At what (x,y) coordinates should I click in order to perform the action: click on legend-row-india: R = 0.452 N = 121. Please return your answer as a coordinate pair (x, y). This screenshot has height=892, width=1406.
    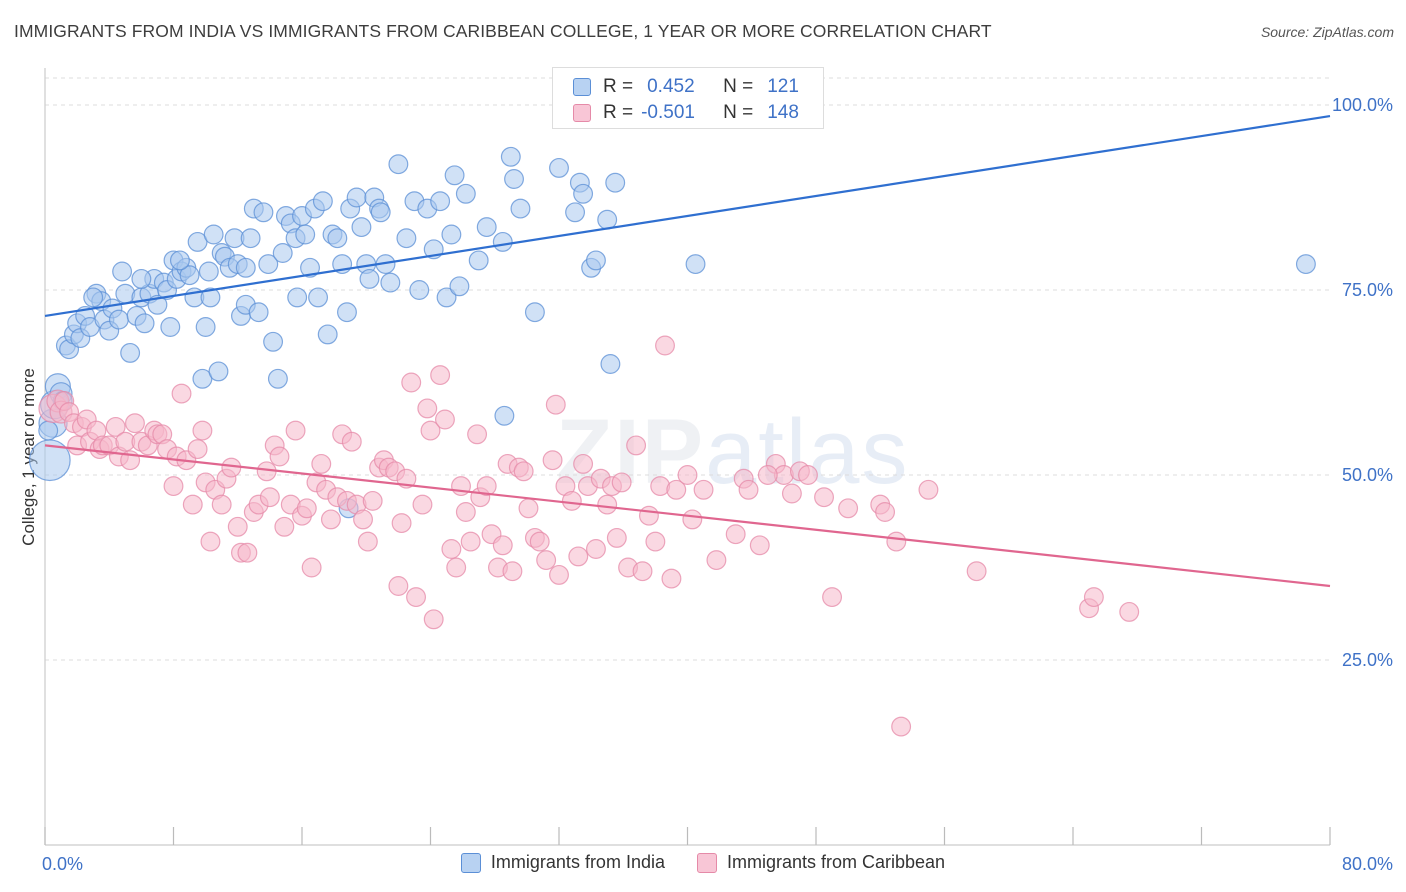
    Looking at the image, I should click on (686, 87).